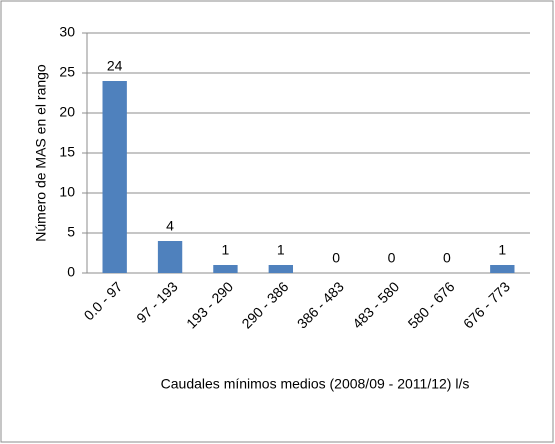 This screenshot has width=555, height=444. I want to click on data-label: 24, so click(115, 66).